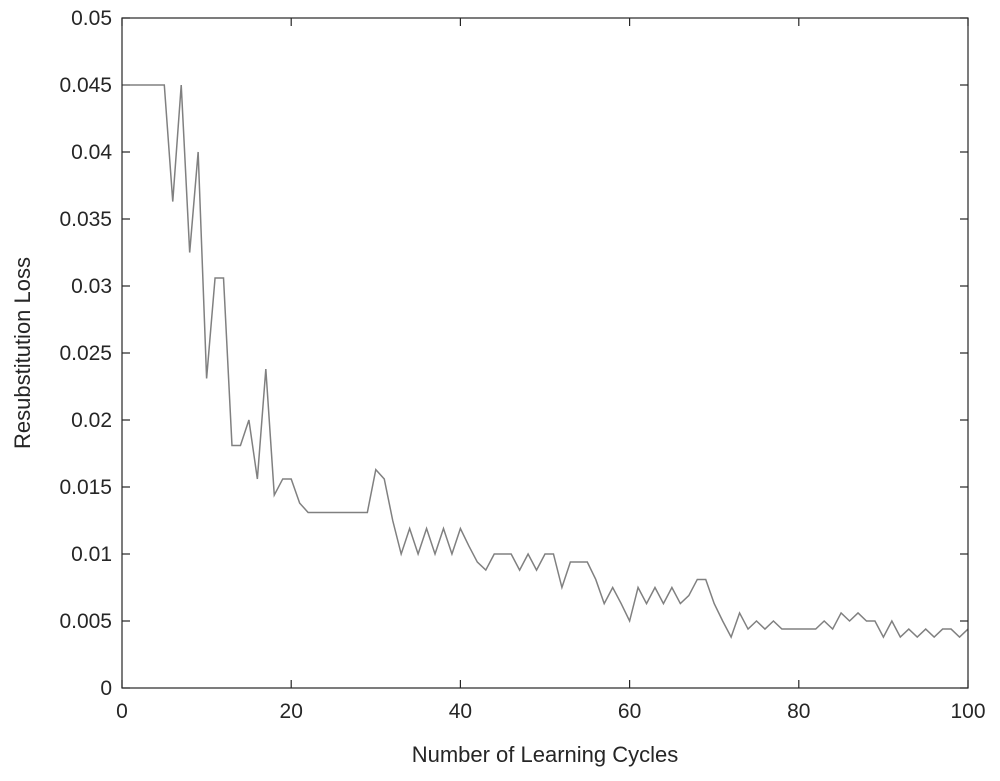 This screenshot has height=781, width=1000. What do you see at coordinates (91, 152) in the screenshot?
I see `y-tick-label: 0.04` at bounding box center [91, 152].